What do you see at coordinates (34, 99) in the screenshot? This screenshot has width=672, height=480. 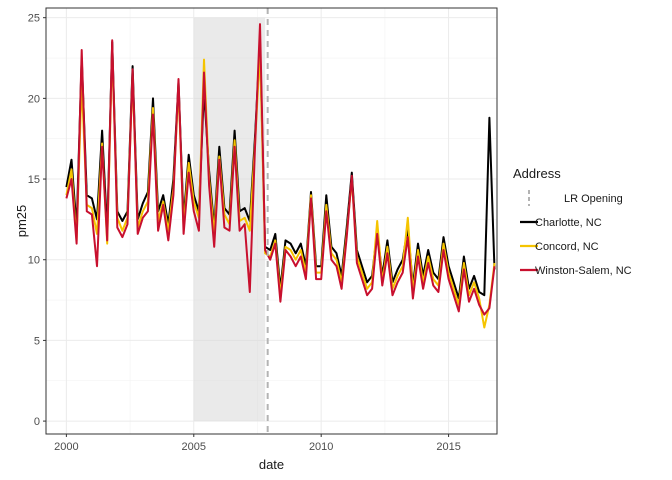 I see `y-tick-label: 20` at bounding box center [34, 99].